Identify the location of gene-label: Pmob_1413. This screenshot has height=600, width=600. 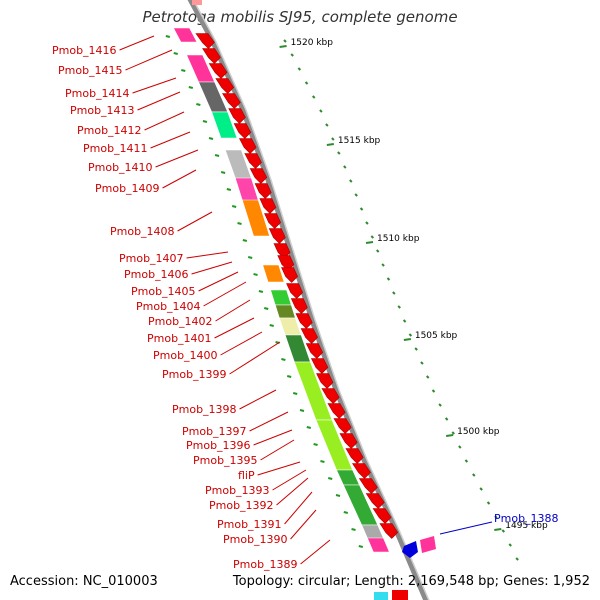
(102, 110).